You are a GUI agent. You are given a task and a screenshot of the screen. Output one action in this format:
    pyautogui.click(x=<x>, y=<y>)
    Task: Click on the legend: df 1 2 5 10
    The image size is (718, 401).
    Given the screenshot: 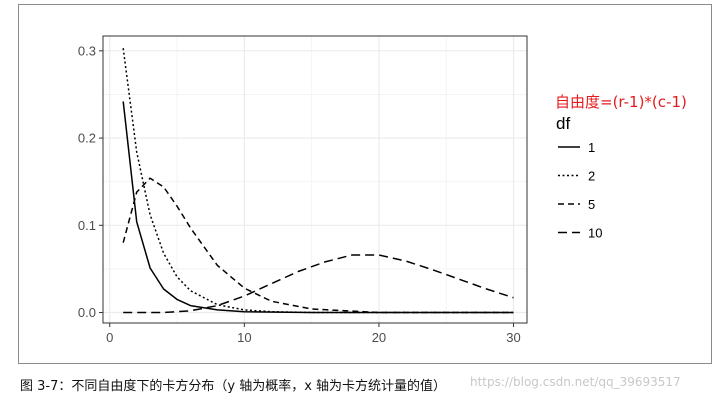 What is the action you would take?
    pyautogui.click(x=579, y=177)
    